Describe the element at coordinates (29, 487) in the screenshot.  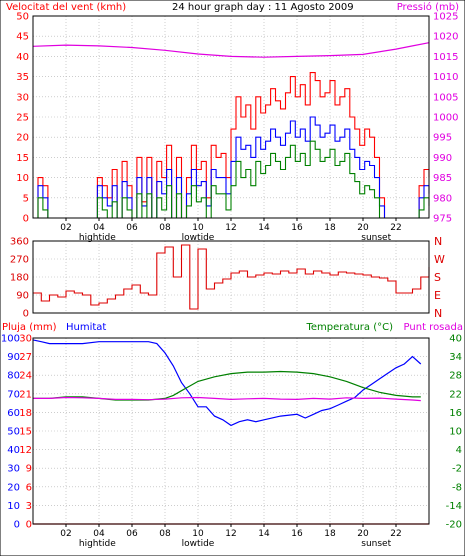
I see `rain-tick-label: 6` at that location.